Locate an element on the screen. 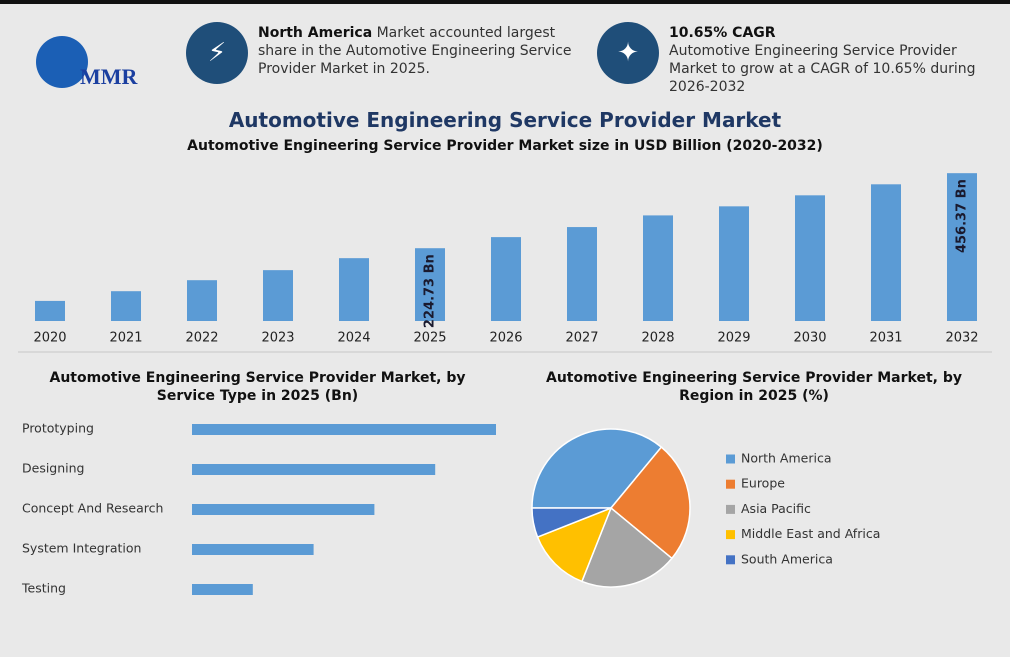 This screenshot has height=657, width=1010. x-tick-label: 2028 is located at coordinates (657, 338).